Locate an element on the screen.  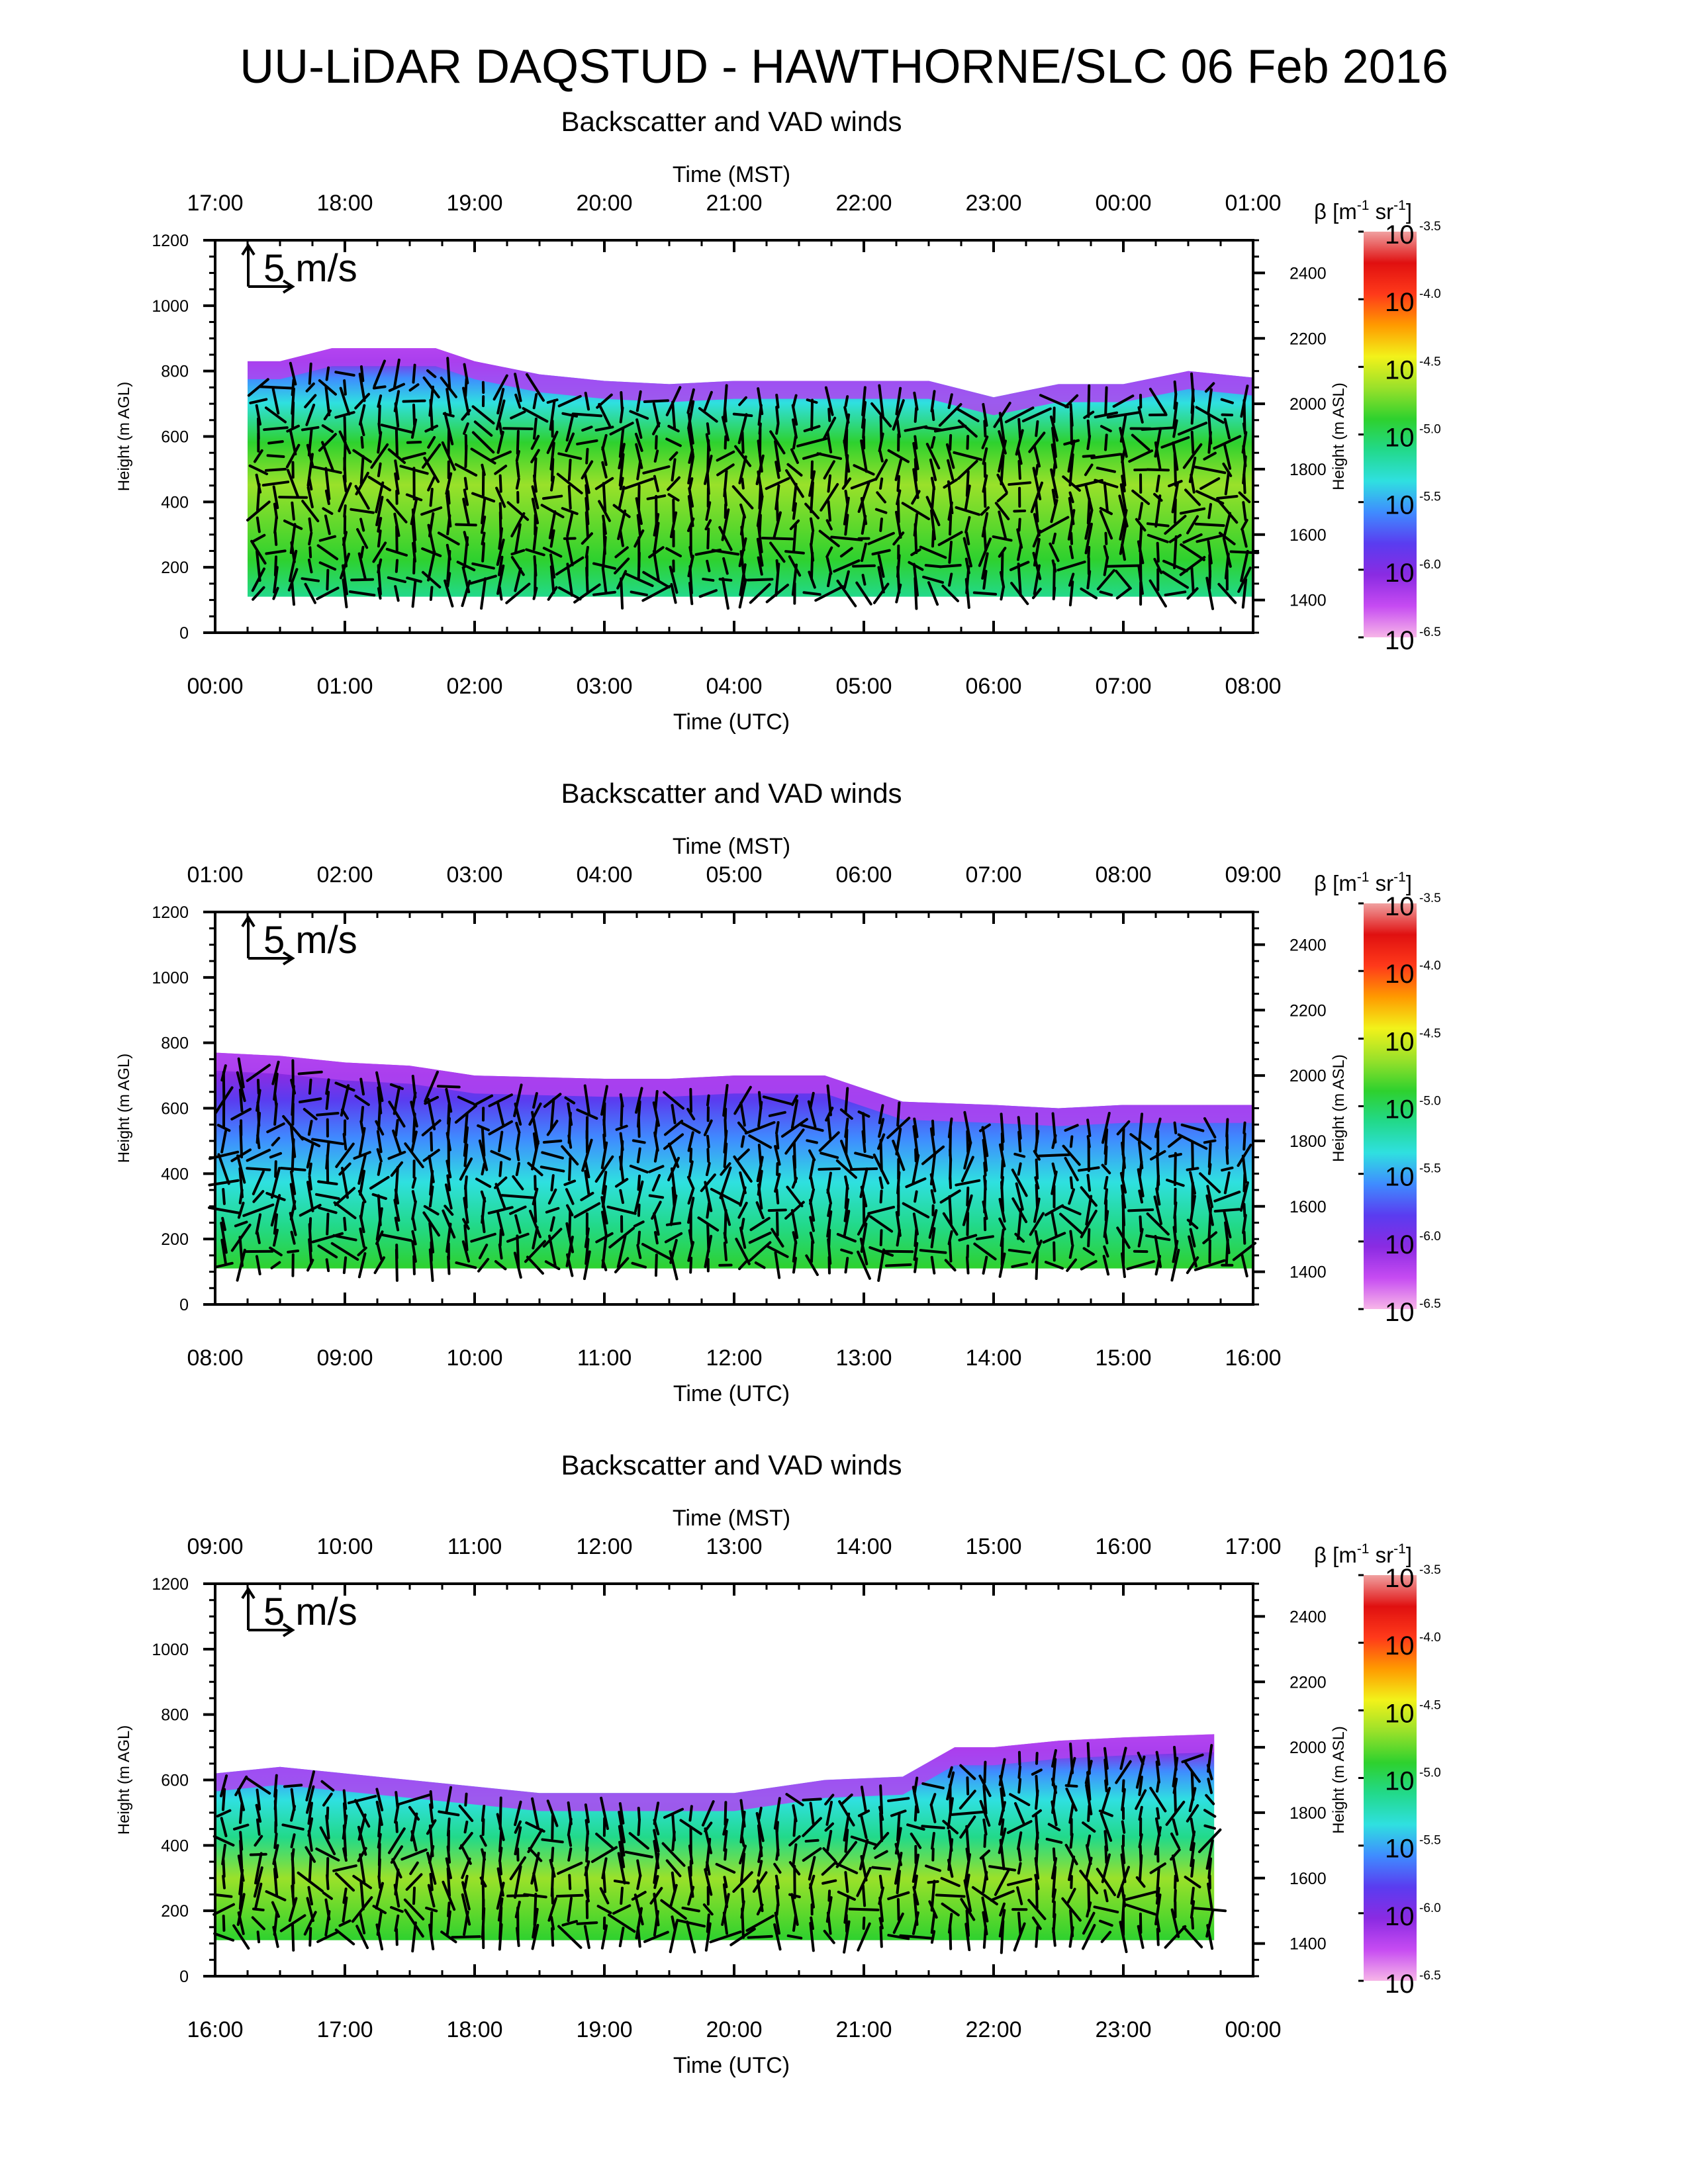
y-tick-label-left: 400 is located at coordinates (175, 1174).